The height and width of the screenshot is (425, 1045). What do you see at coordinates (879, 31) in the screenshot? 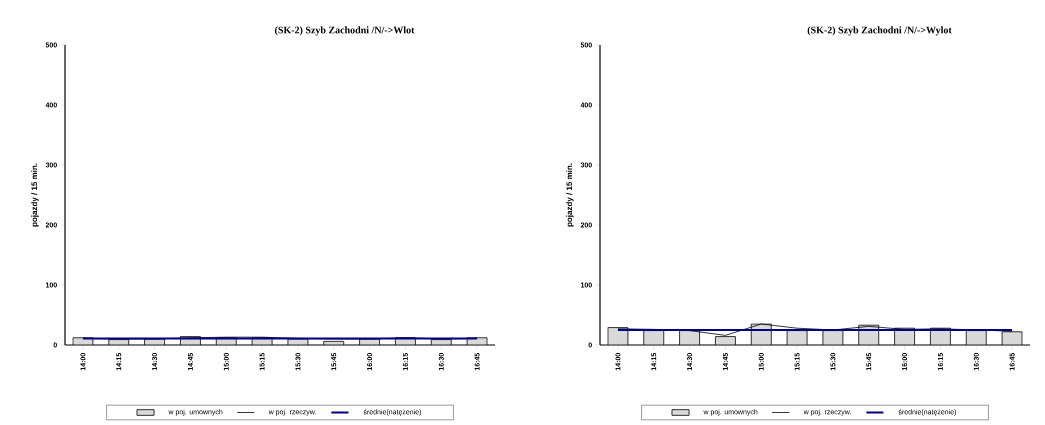
I see `chart-title: (SK-2) Szyb Zachodni /N/->Wylot` at bounding box center [879, 31].